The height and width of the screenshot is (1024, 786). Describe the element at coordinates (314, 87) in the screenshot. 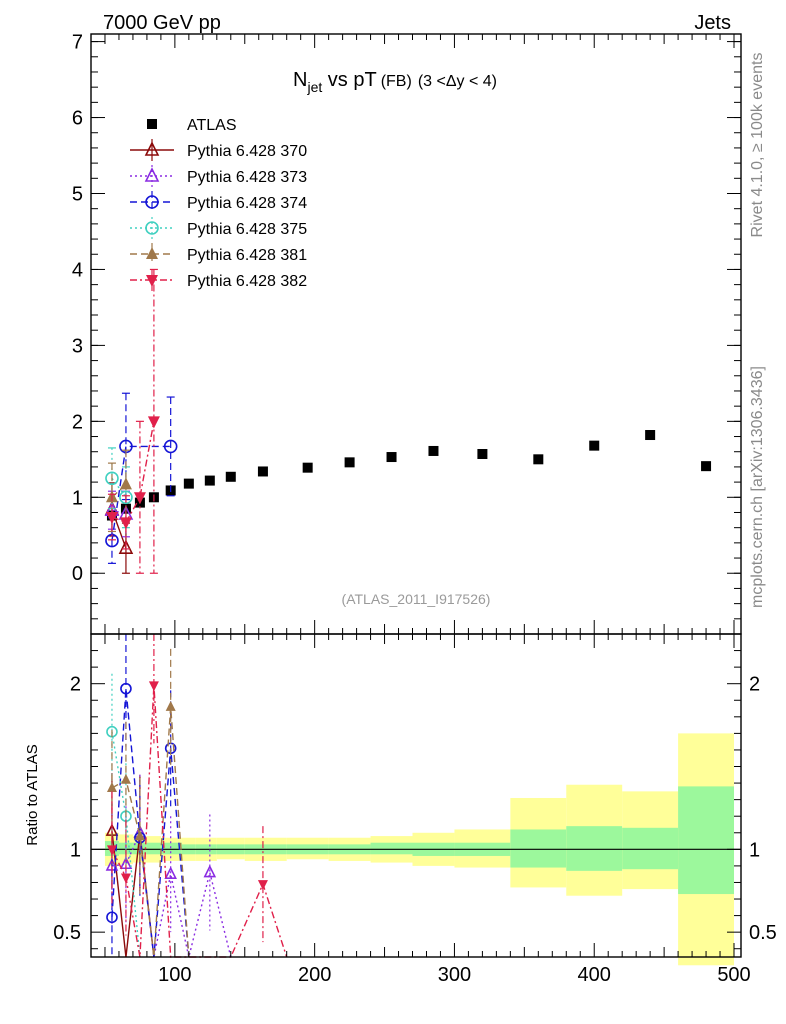

I see `title-sub: jet` at that location.